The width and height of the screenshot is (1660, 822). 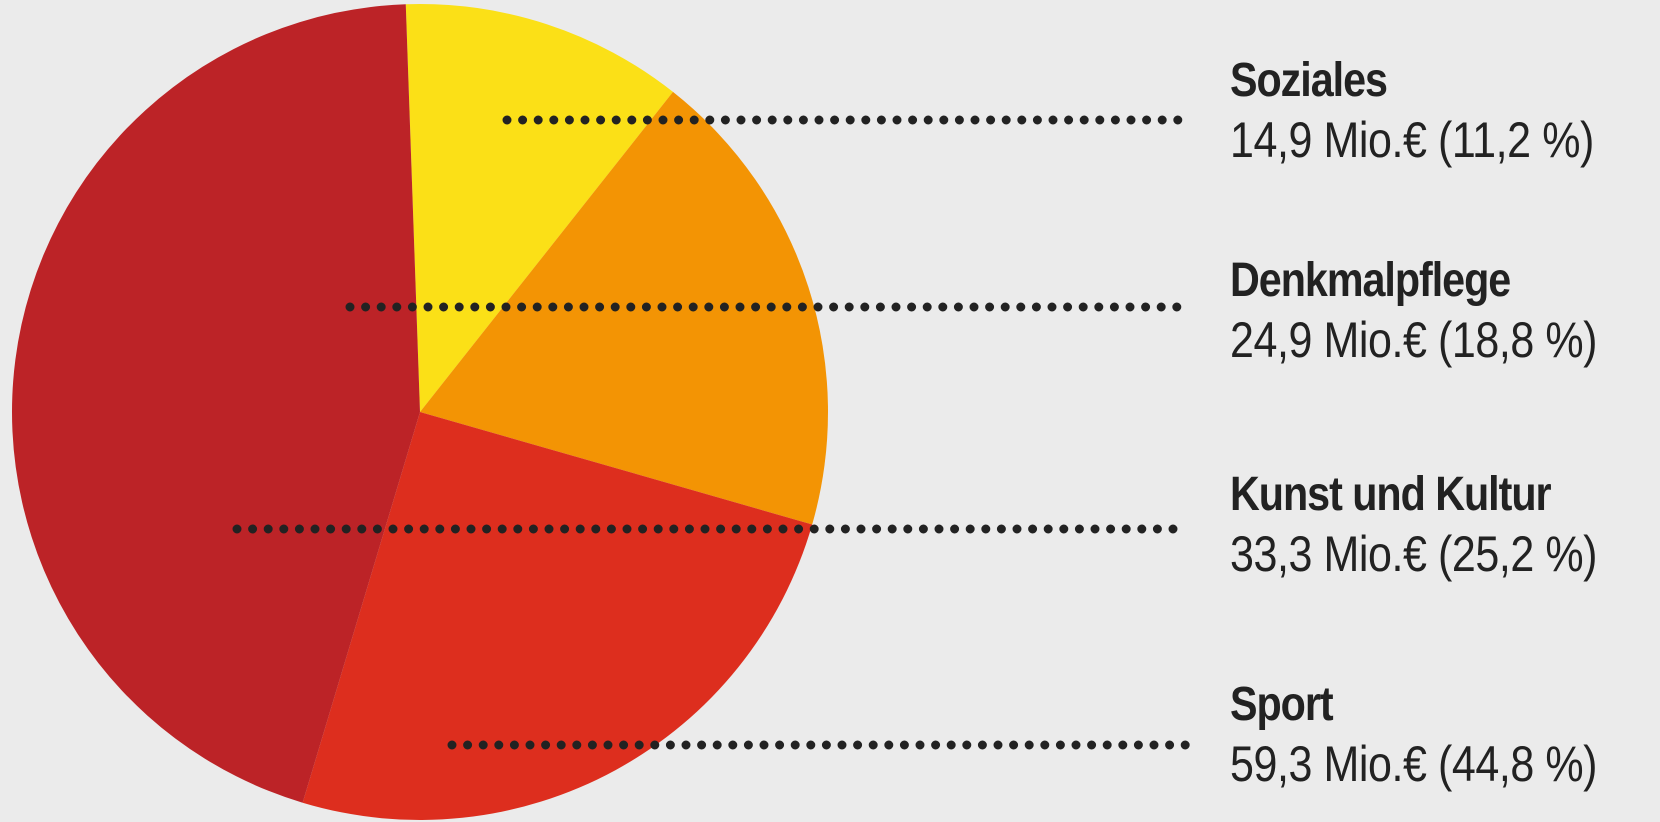 What do you see at coordinates (1309, 80) in the screenshot?
I see `slice-label-soziales: Soziales` at bounding box center [1309, 80].